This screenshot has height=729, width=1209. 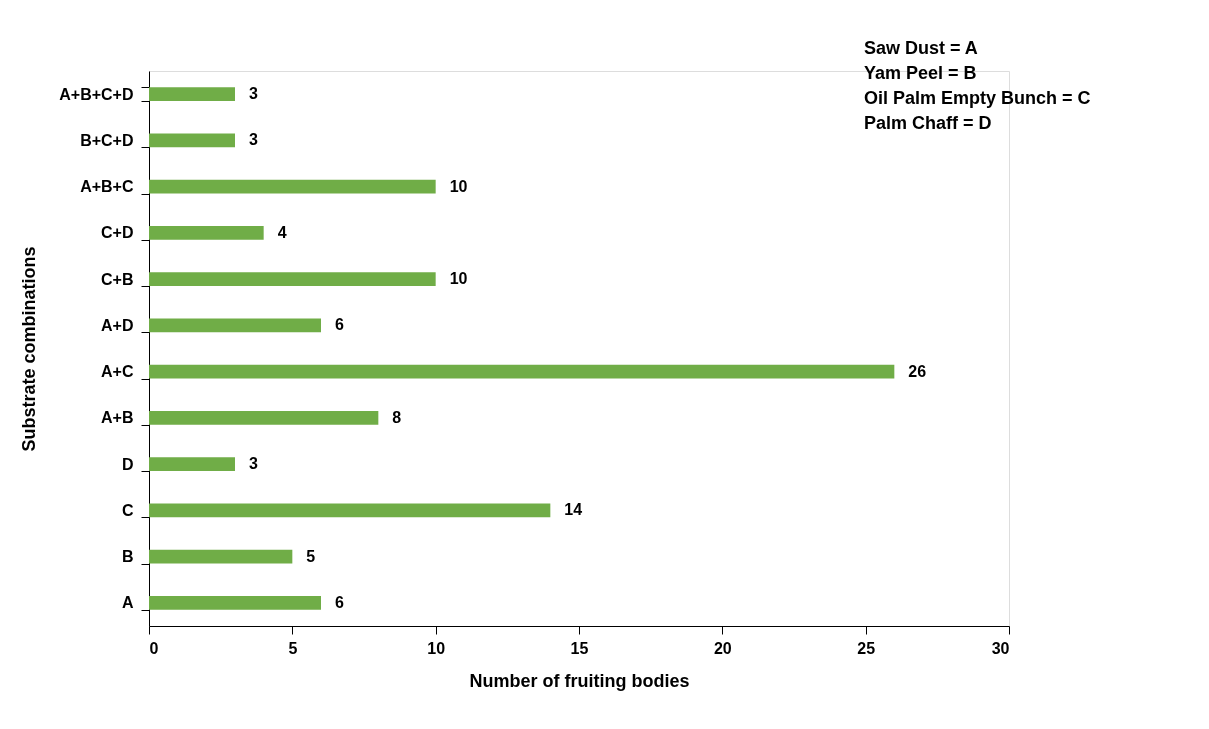 I want to click on x-tick-label: 10, so click(x=436, y=648).